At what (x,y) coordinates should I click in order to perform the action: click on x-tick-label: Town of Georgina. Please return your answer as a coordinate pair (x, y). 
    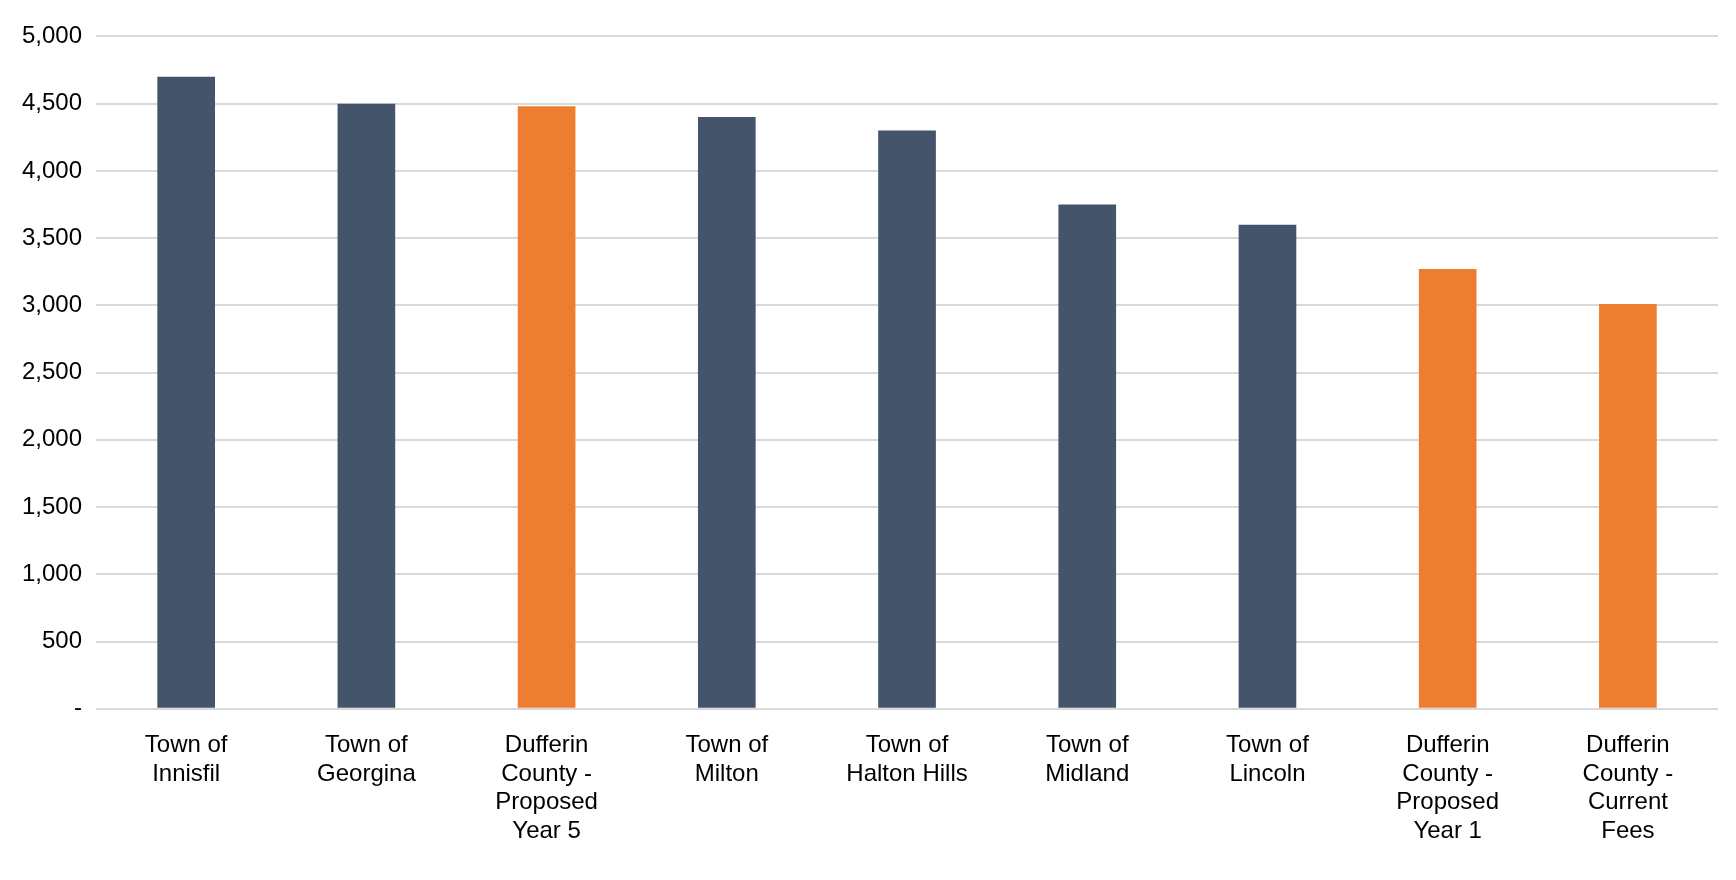
    Looking at the image, I should click on (367, 757).